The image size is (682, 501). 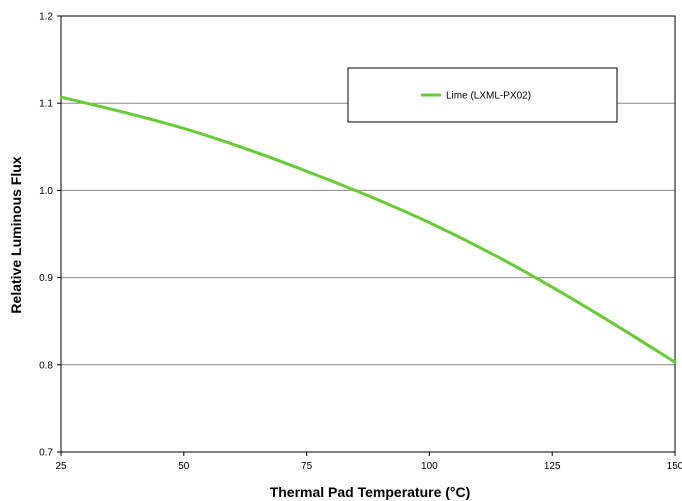 I want to click on y-axis-title: Relative Luminous Flux, so click(x=16, y=234).